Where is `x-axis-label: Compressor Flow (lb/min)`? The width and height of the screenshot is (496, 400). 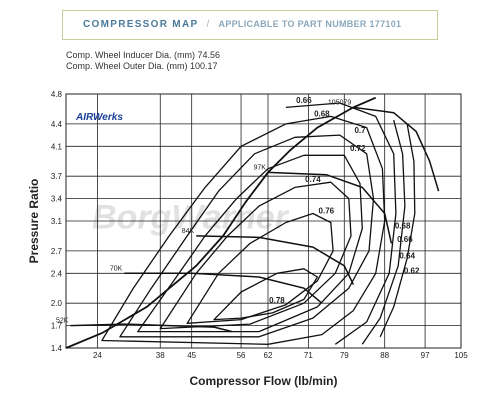
x-axis-label: Compressor Flow (lb/min) is located at coordinates (263, 381).